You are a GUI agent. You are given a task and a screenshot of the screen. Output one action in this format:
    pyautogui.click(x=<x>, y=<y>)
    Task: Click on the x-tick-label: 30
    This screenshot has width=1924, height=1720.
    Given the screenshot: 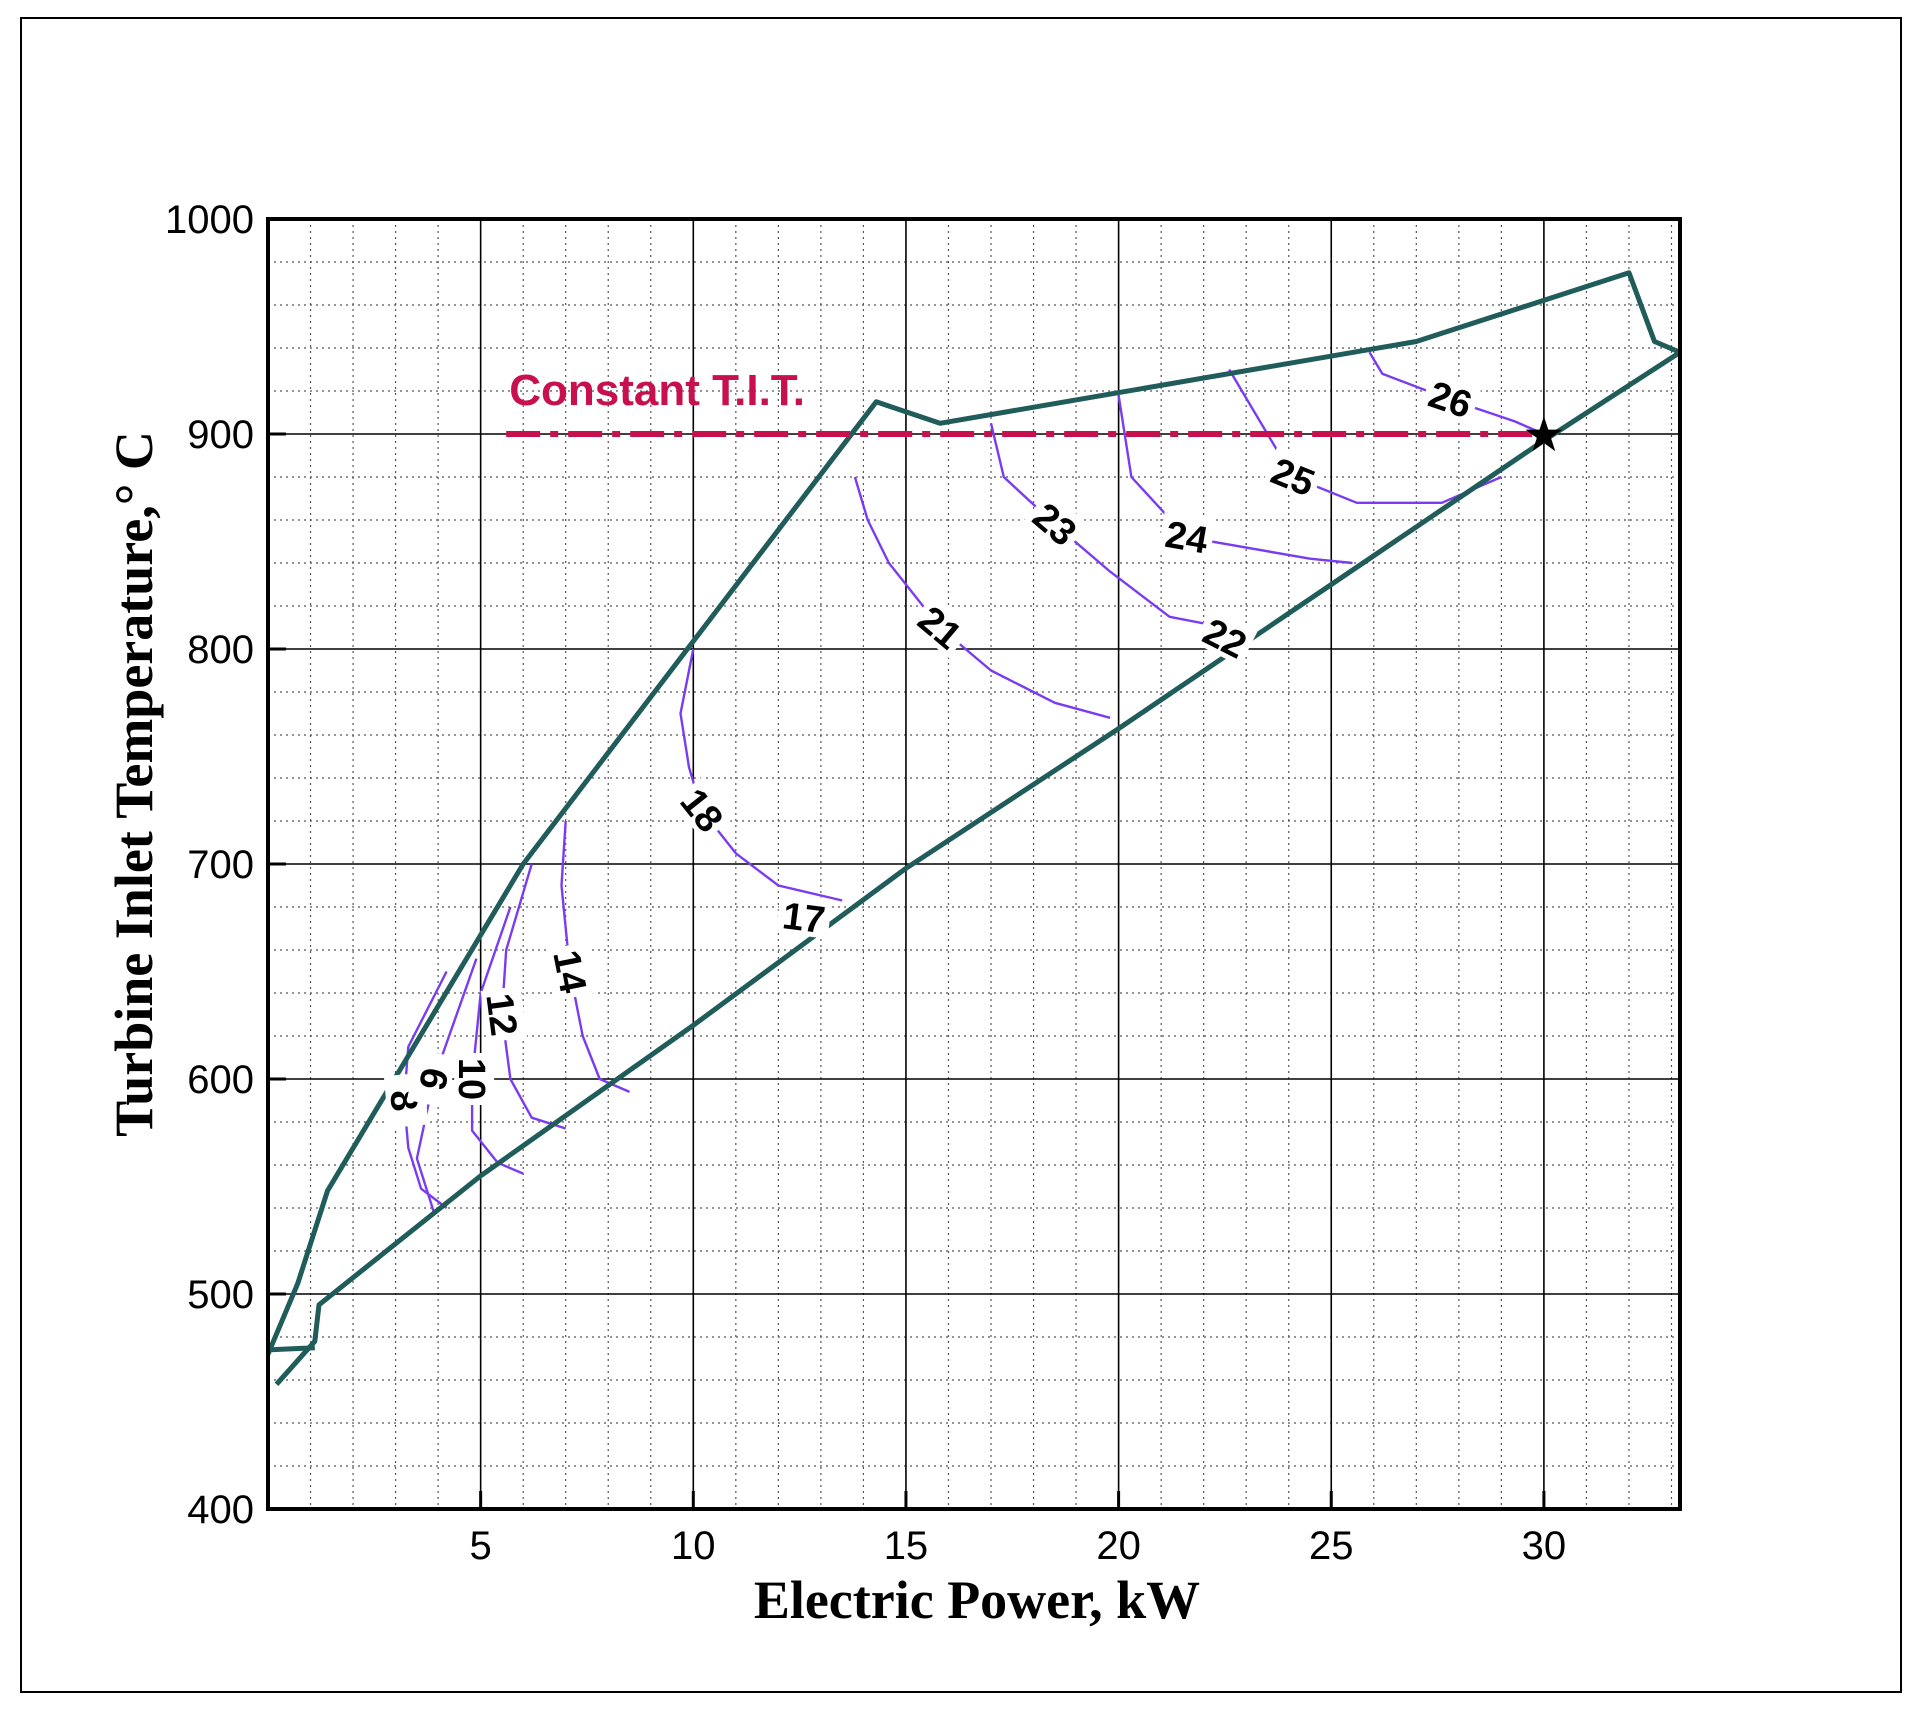 What is the action you would take?
    pyautogui.click(x=1544, y=1546)
    